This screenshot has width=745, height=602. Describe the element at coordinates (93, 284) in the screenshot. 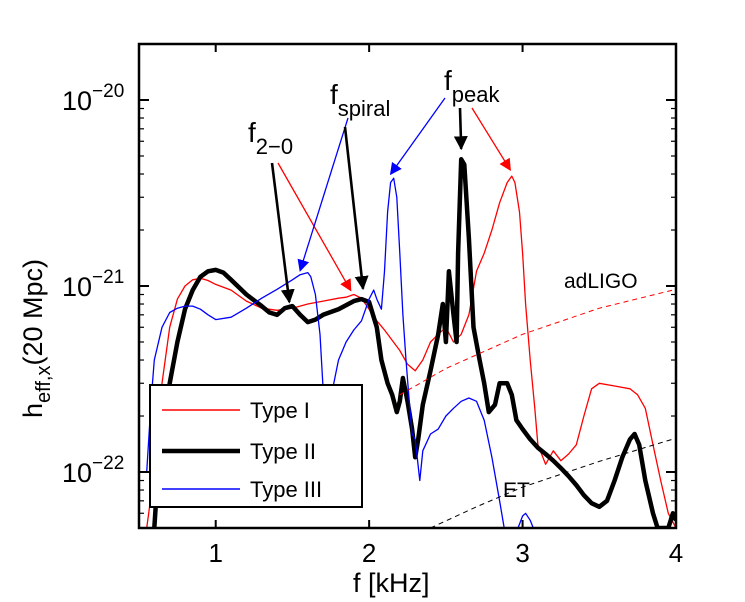

I see `y-tick-label: 10−21` at that location.